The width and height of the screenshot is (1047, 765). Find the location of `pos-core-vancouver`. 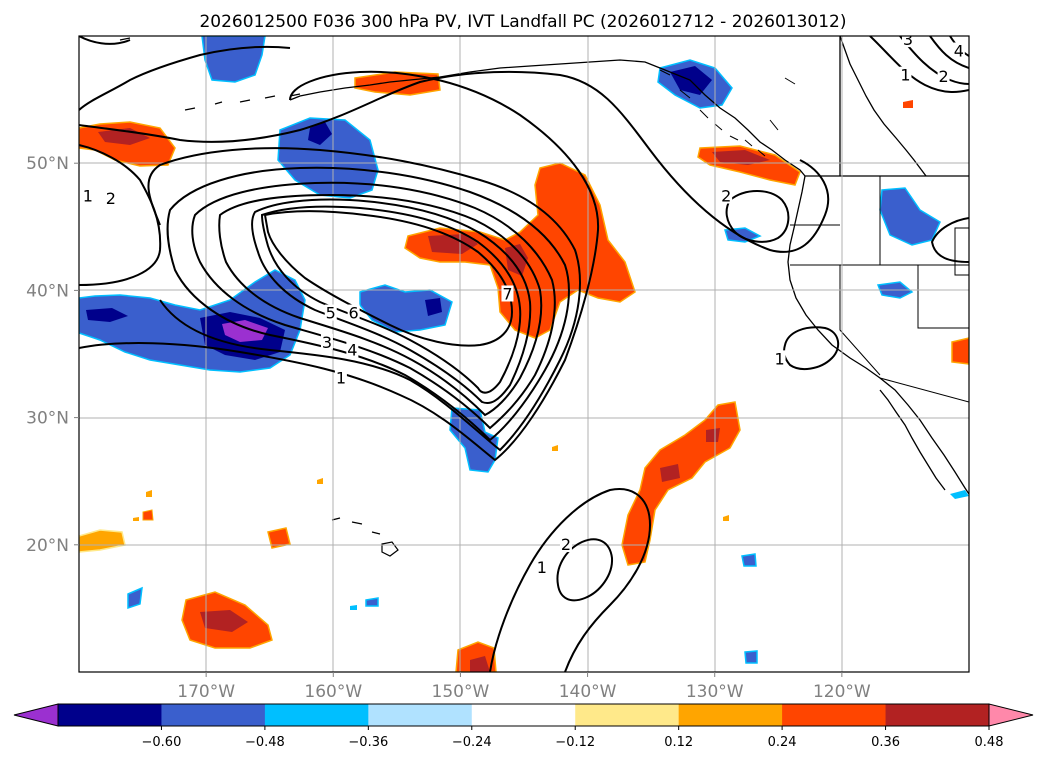

pos-core-vancouver is located at coordinates (741, 157).